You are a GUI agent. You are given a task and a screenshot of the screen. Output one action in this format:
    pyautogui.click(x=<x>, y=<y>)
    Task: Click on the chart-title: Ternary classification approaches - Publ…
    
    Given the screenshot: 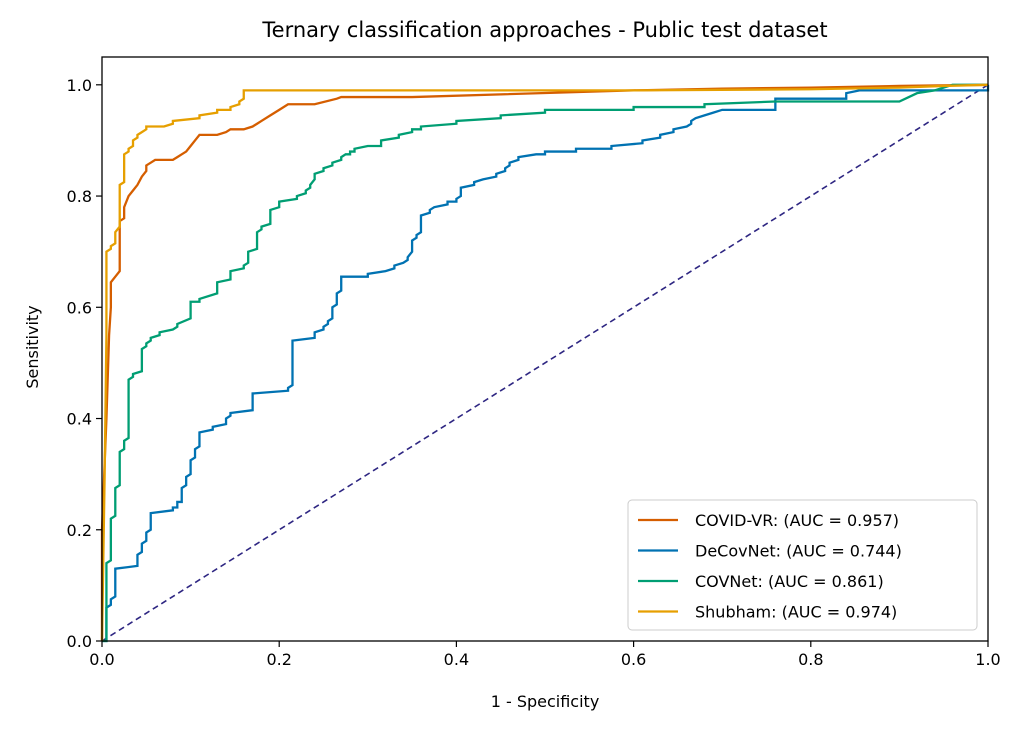 What is the action you would take?
    pyautogui.click(x=544, y=30)
    